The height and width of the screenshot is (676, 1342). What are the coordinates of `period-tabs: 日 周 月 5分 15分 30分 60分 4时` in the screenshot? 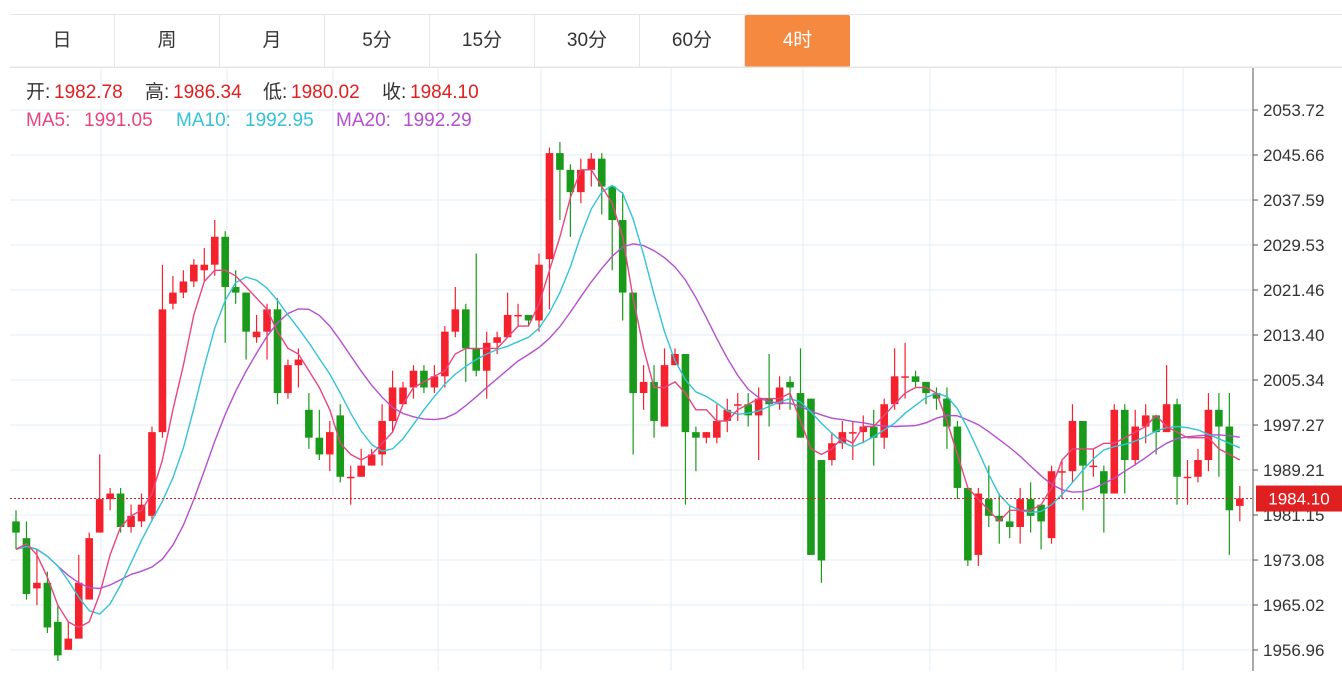 It's located at (676, 41).